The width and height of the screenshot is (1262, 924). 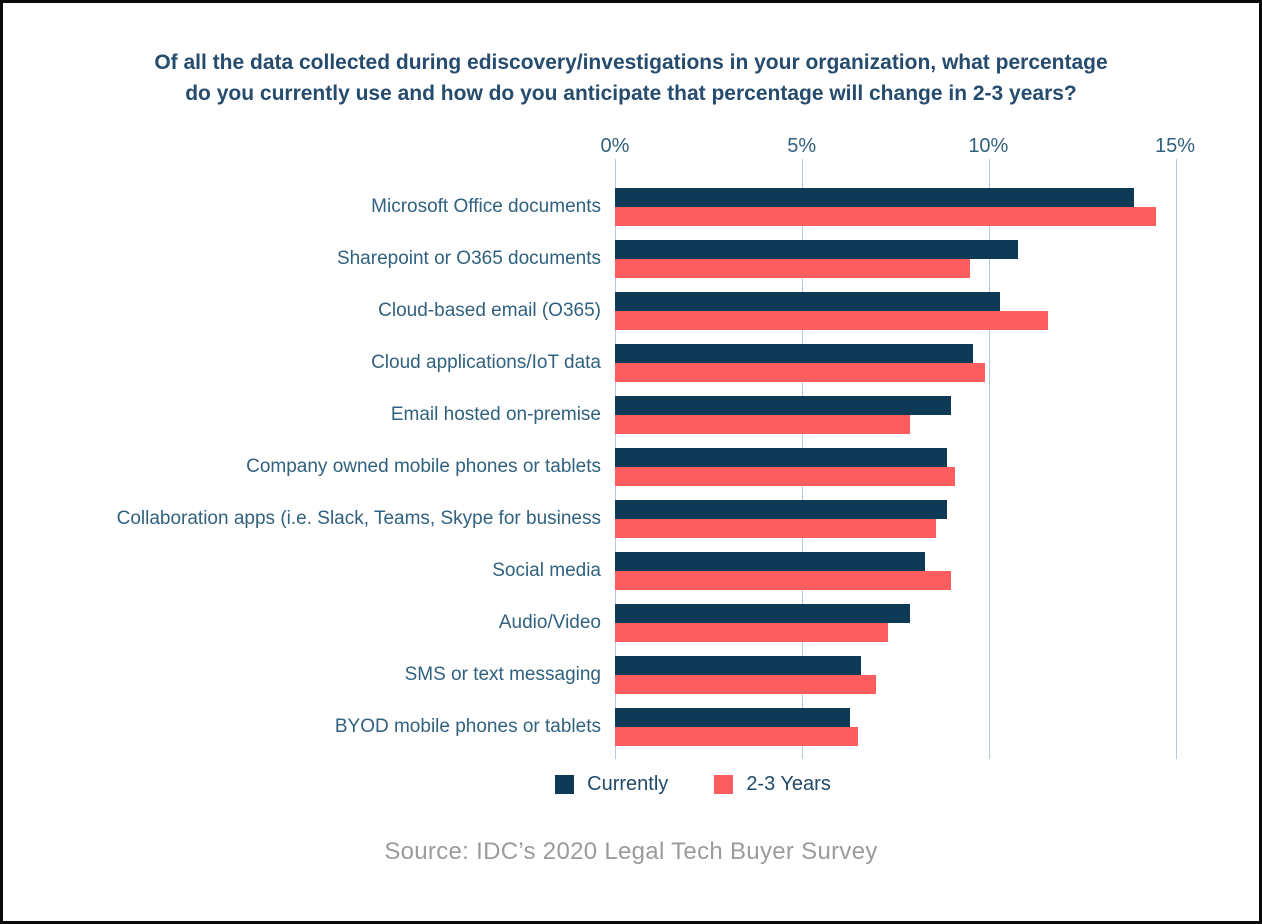 I want to click on legend-swatch-currently, so click(x=565, y=784).